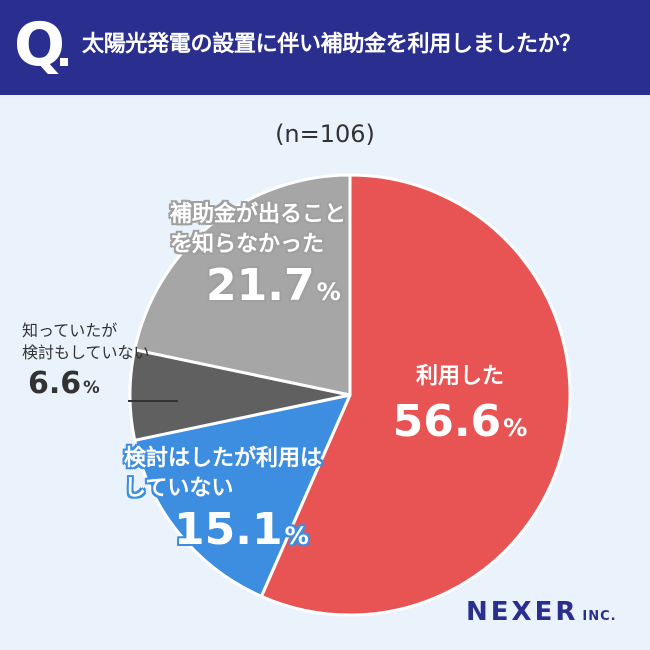  I want to click on slice-label-unaware-line1: 補助金が出ること, so click(258, 214).